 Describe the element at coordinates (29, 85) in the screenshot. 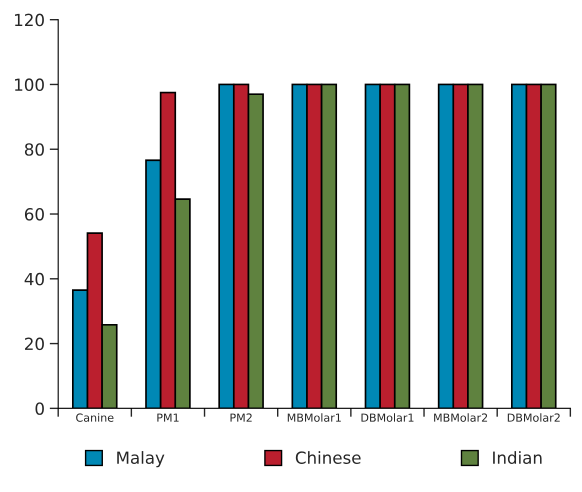

I see `y-tick-label: 100` at that location.